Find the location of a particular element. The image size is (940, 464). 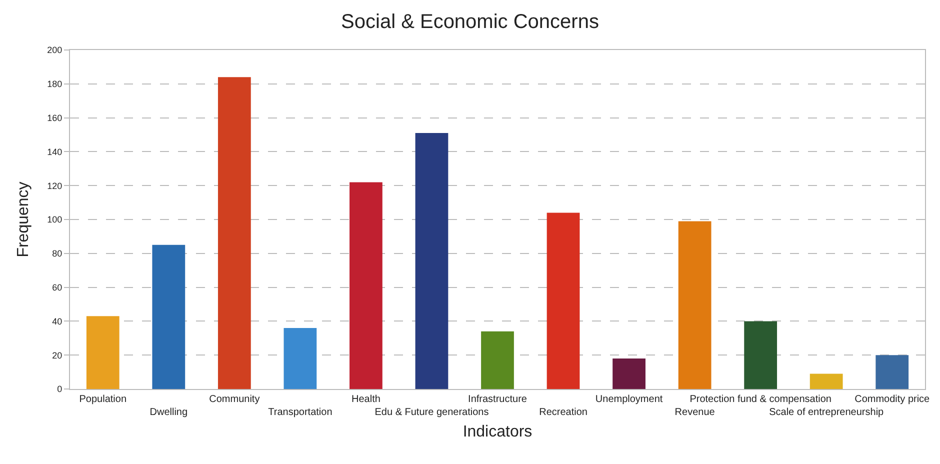

x-tick-label: Commodity price is located at coordinates (892, 399).